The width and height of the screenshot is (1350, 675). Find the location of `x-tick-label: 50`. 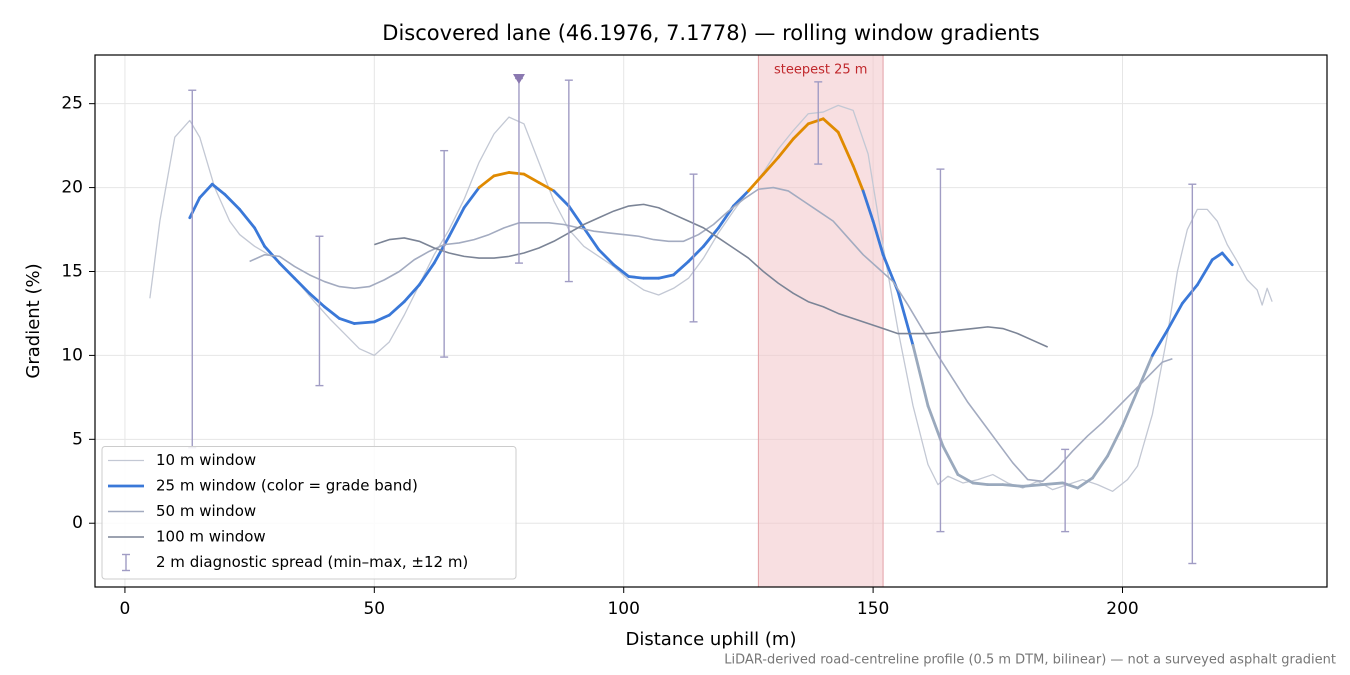

x-tick-label: 50 is located at coordinates (374, 609).